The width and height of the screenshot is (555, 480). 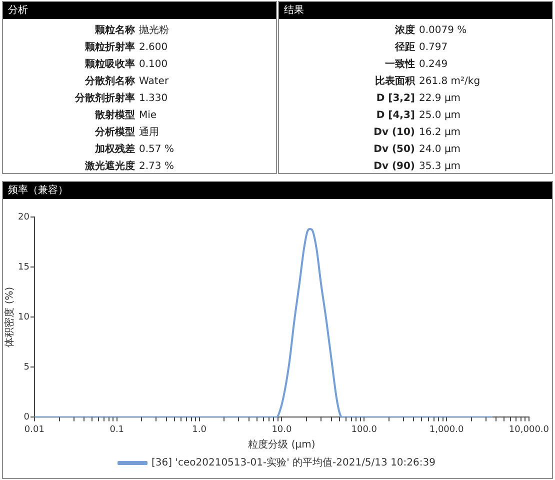 What do you see at coordinates (153, 48) in the screenshot?
I see `text: 2.600` at bounding box center [153, 48].